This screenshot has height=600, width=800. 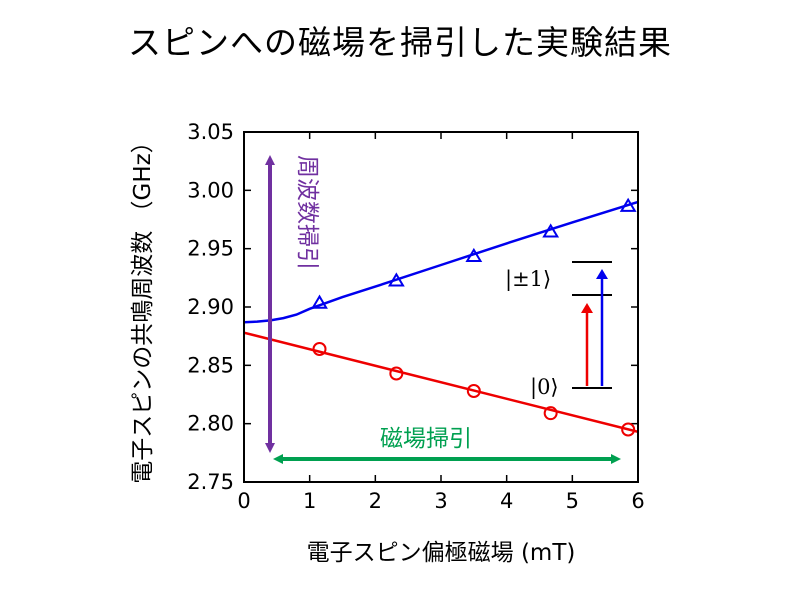 What do you see at coordinates (441, 382) in the screenshot?
I see `fit-line-circle` at bounding box center [441, 382].